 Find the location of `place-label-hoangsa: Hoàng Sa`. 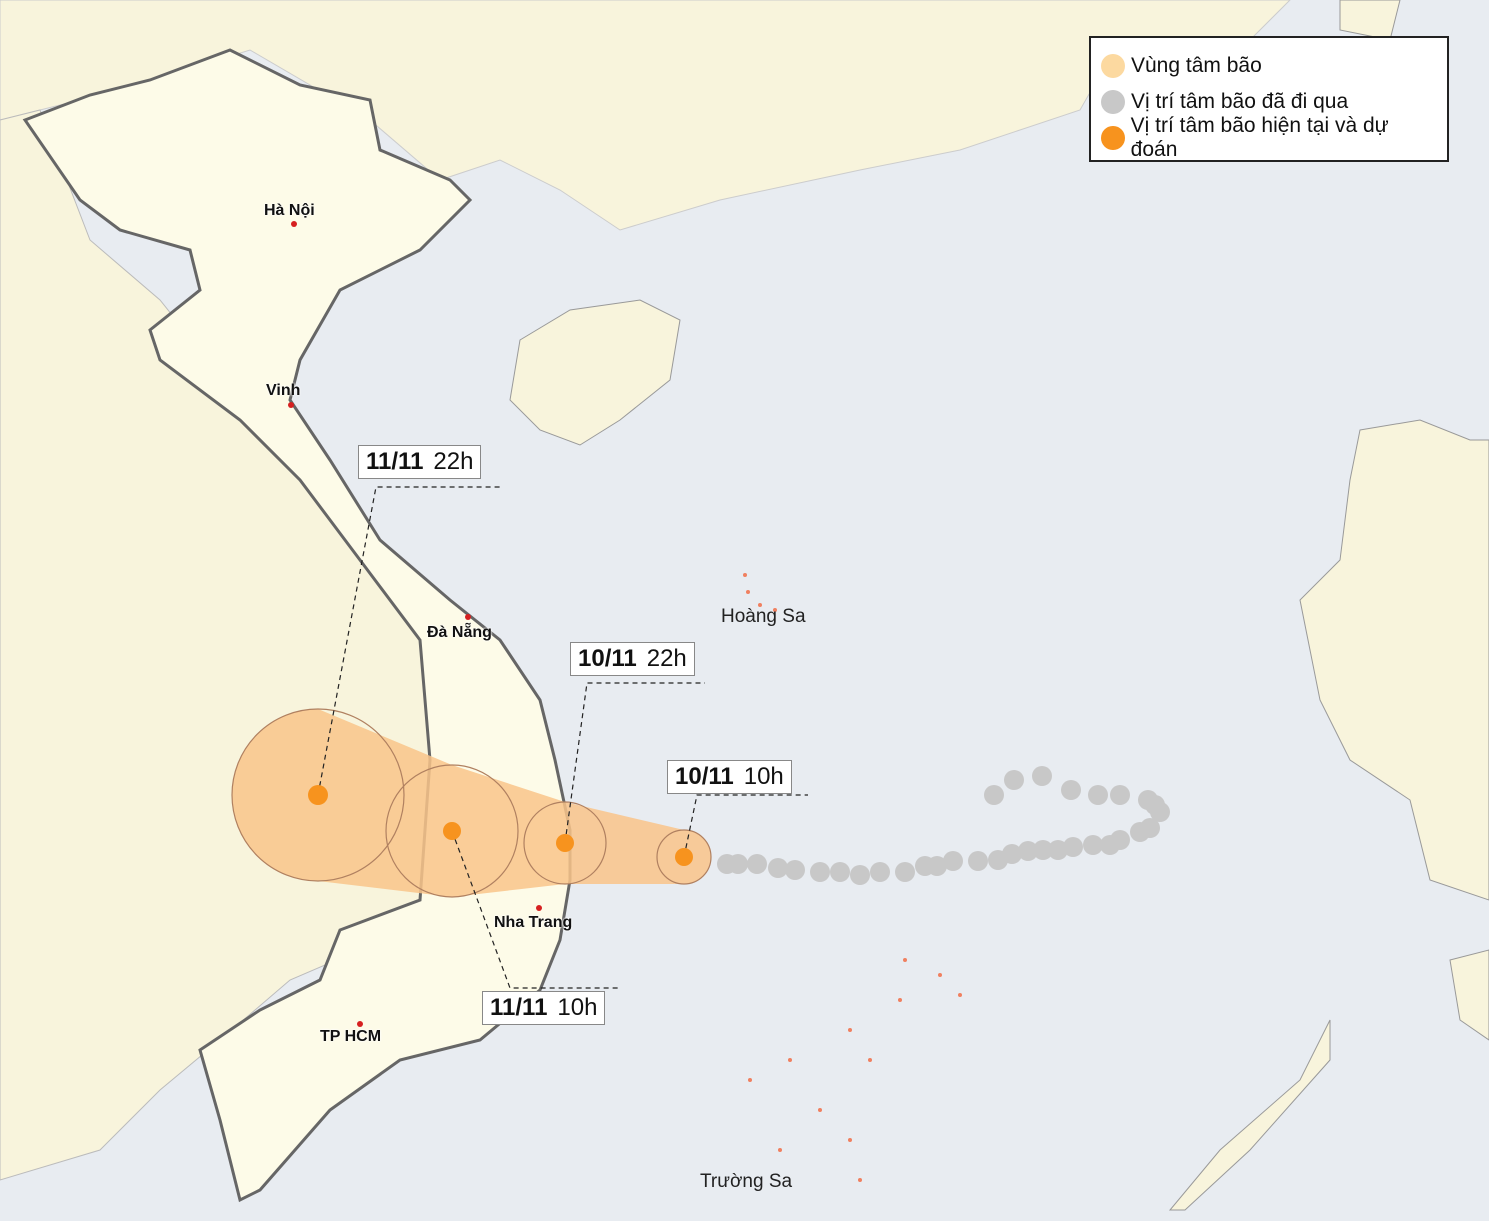

place-label-hoangsa: Hoàng Sa is located at coordinates (763, 616).